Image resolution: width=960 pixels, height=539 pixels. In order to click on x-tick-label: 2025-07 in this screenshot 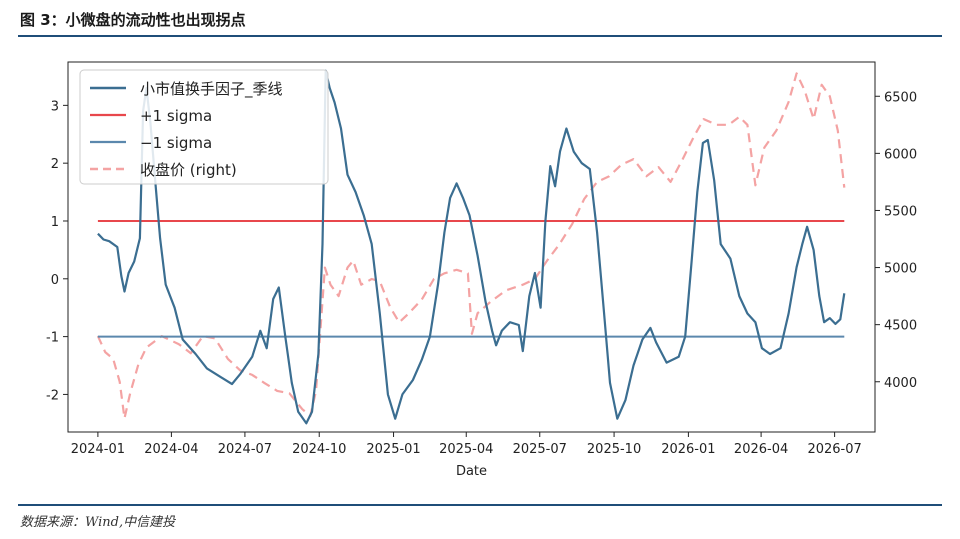, I will do `click(540, 449)`.